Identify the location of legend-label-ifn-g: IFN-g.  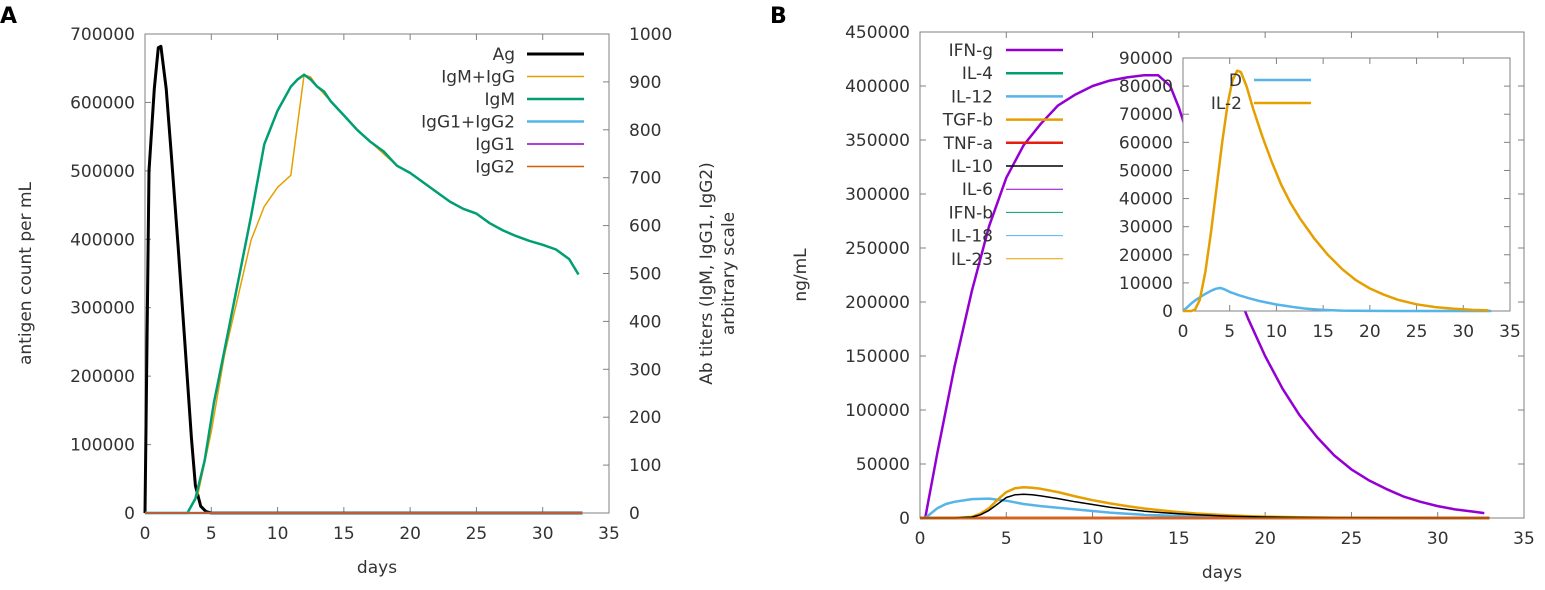
(971, 51).